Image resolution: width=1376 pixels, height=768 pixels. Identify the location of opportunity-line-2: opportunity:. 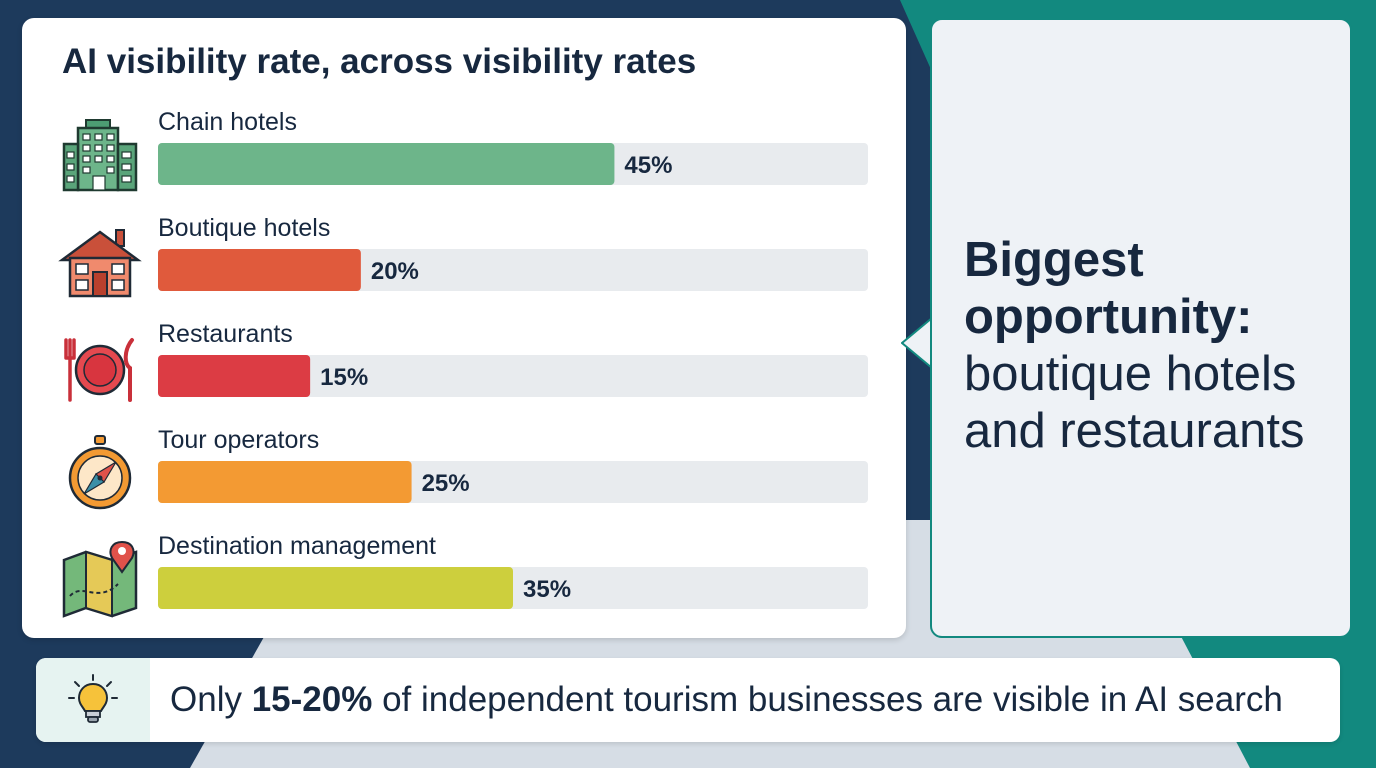
(1108, 317).